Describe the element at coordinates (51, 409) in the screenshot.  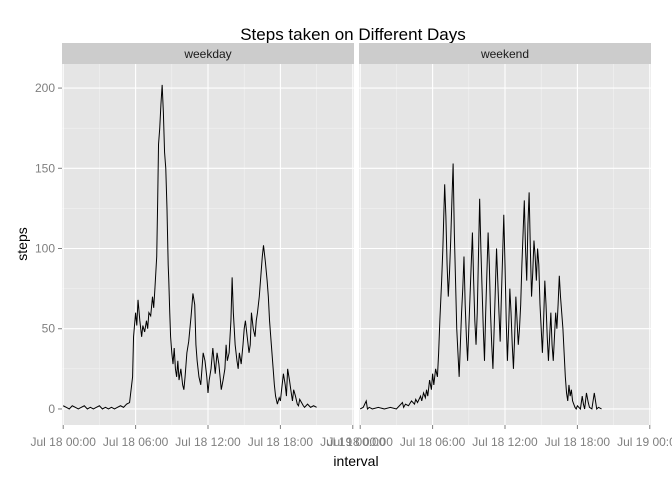
I see `y-tick-label: 0` at that location.